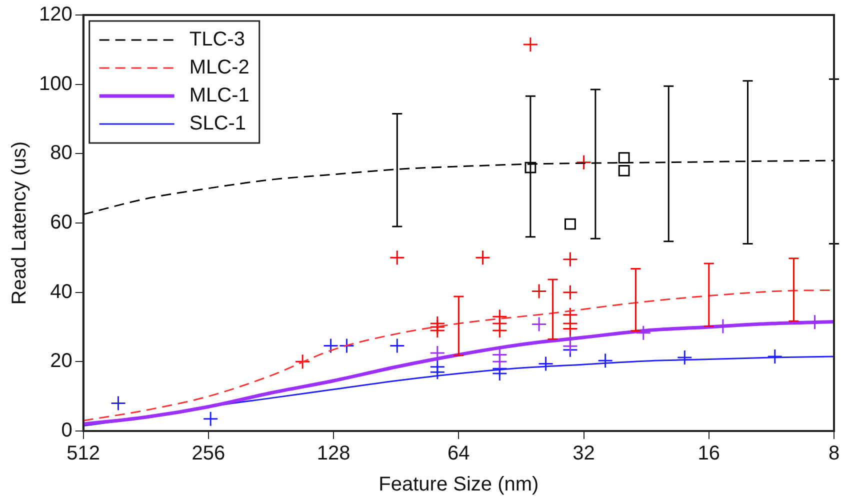  What do you see at coordinates (458, 485) in the screenshot?
I see `x-axis-title: Feature Size (nm)` at bounding box center [458, 485].